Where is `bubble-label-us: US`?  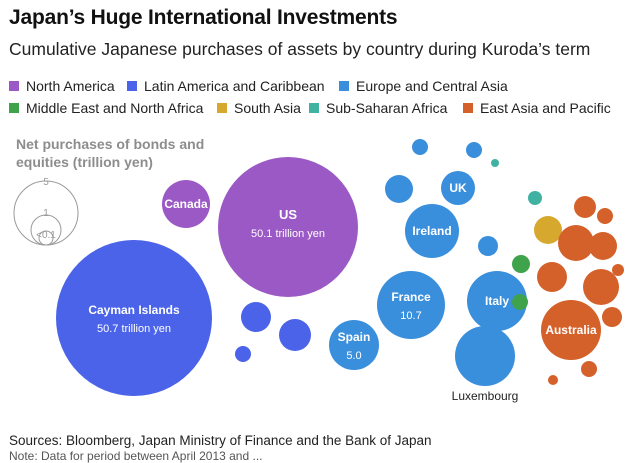 bubble-label-us: US is located at coordinates (288, 214).